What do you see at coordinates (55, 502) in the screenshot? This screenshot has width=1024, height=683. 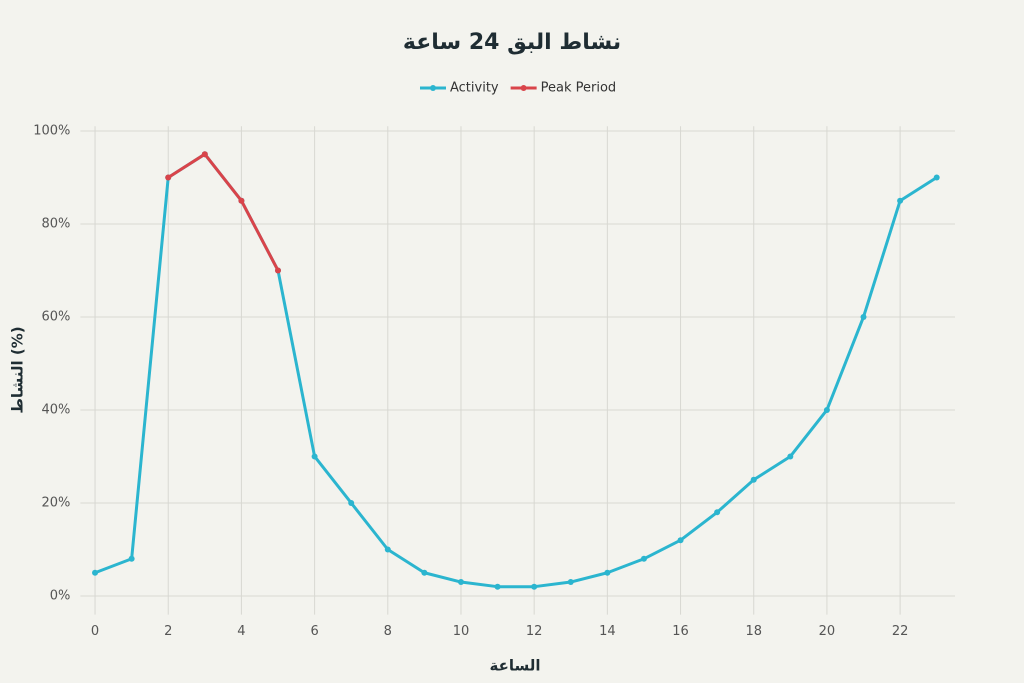 I see `y-tick-label: 20%` at bounding box center [55, 502].